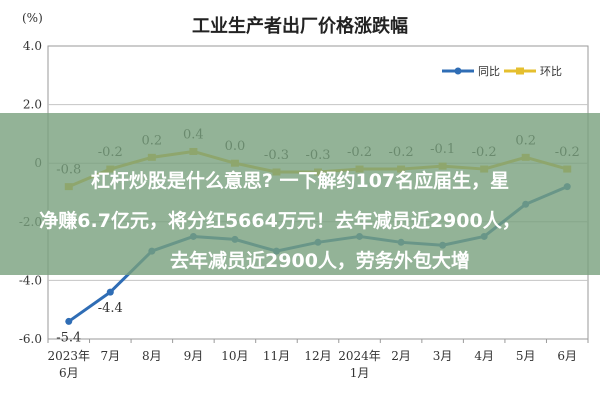 Image resolution: width=600 pixels, height=400 pixels. Describe the element at coordinates (30, 280) in the screenshot. I see `y-tick-label-4: -4.0` at that location.